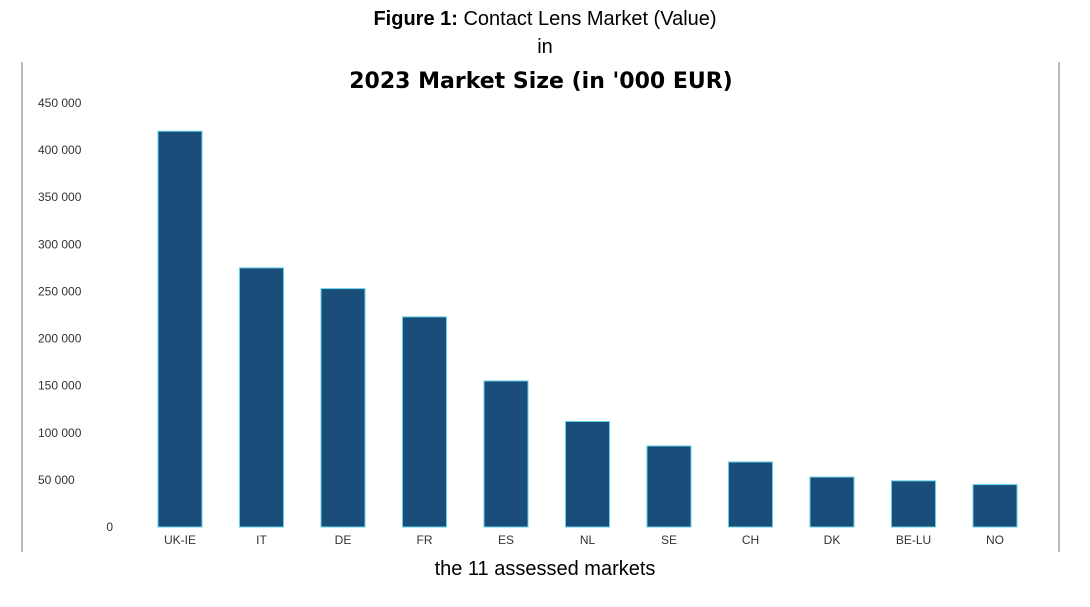  Describe the element at coordinates (425, 540) in the screenshot. I see `x-tick-label: FR` at that location.